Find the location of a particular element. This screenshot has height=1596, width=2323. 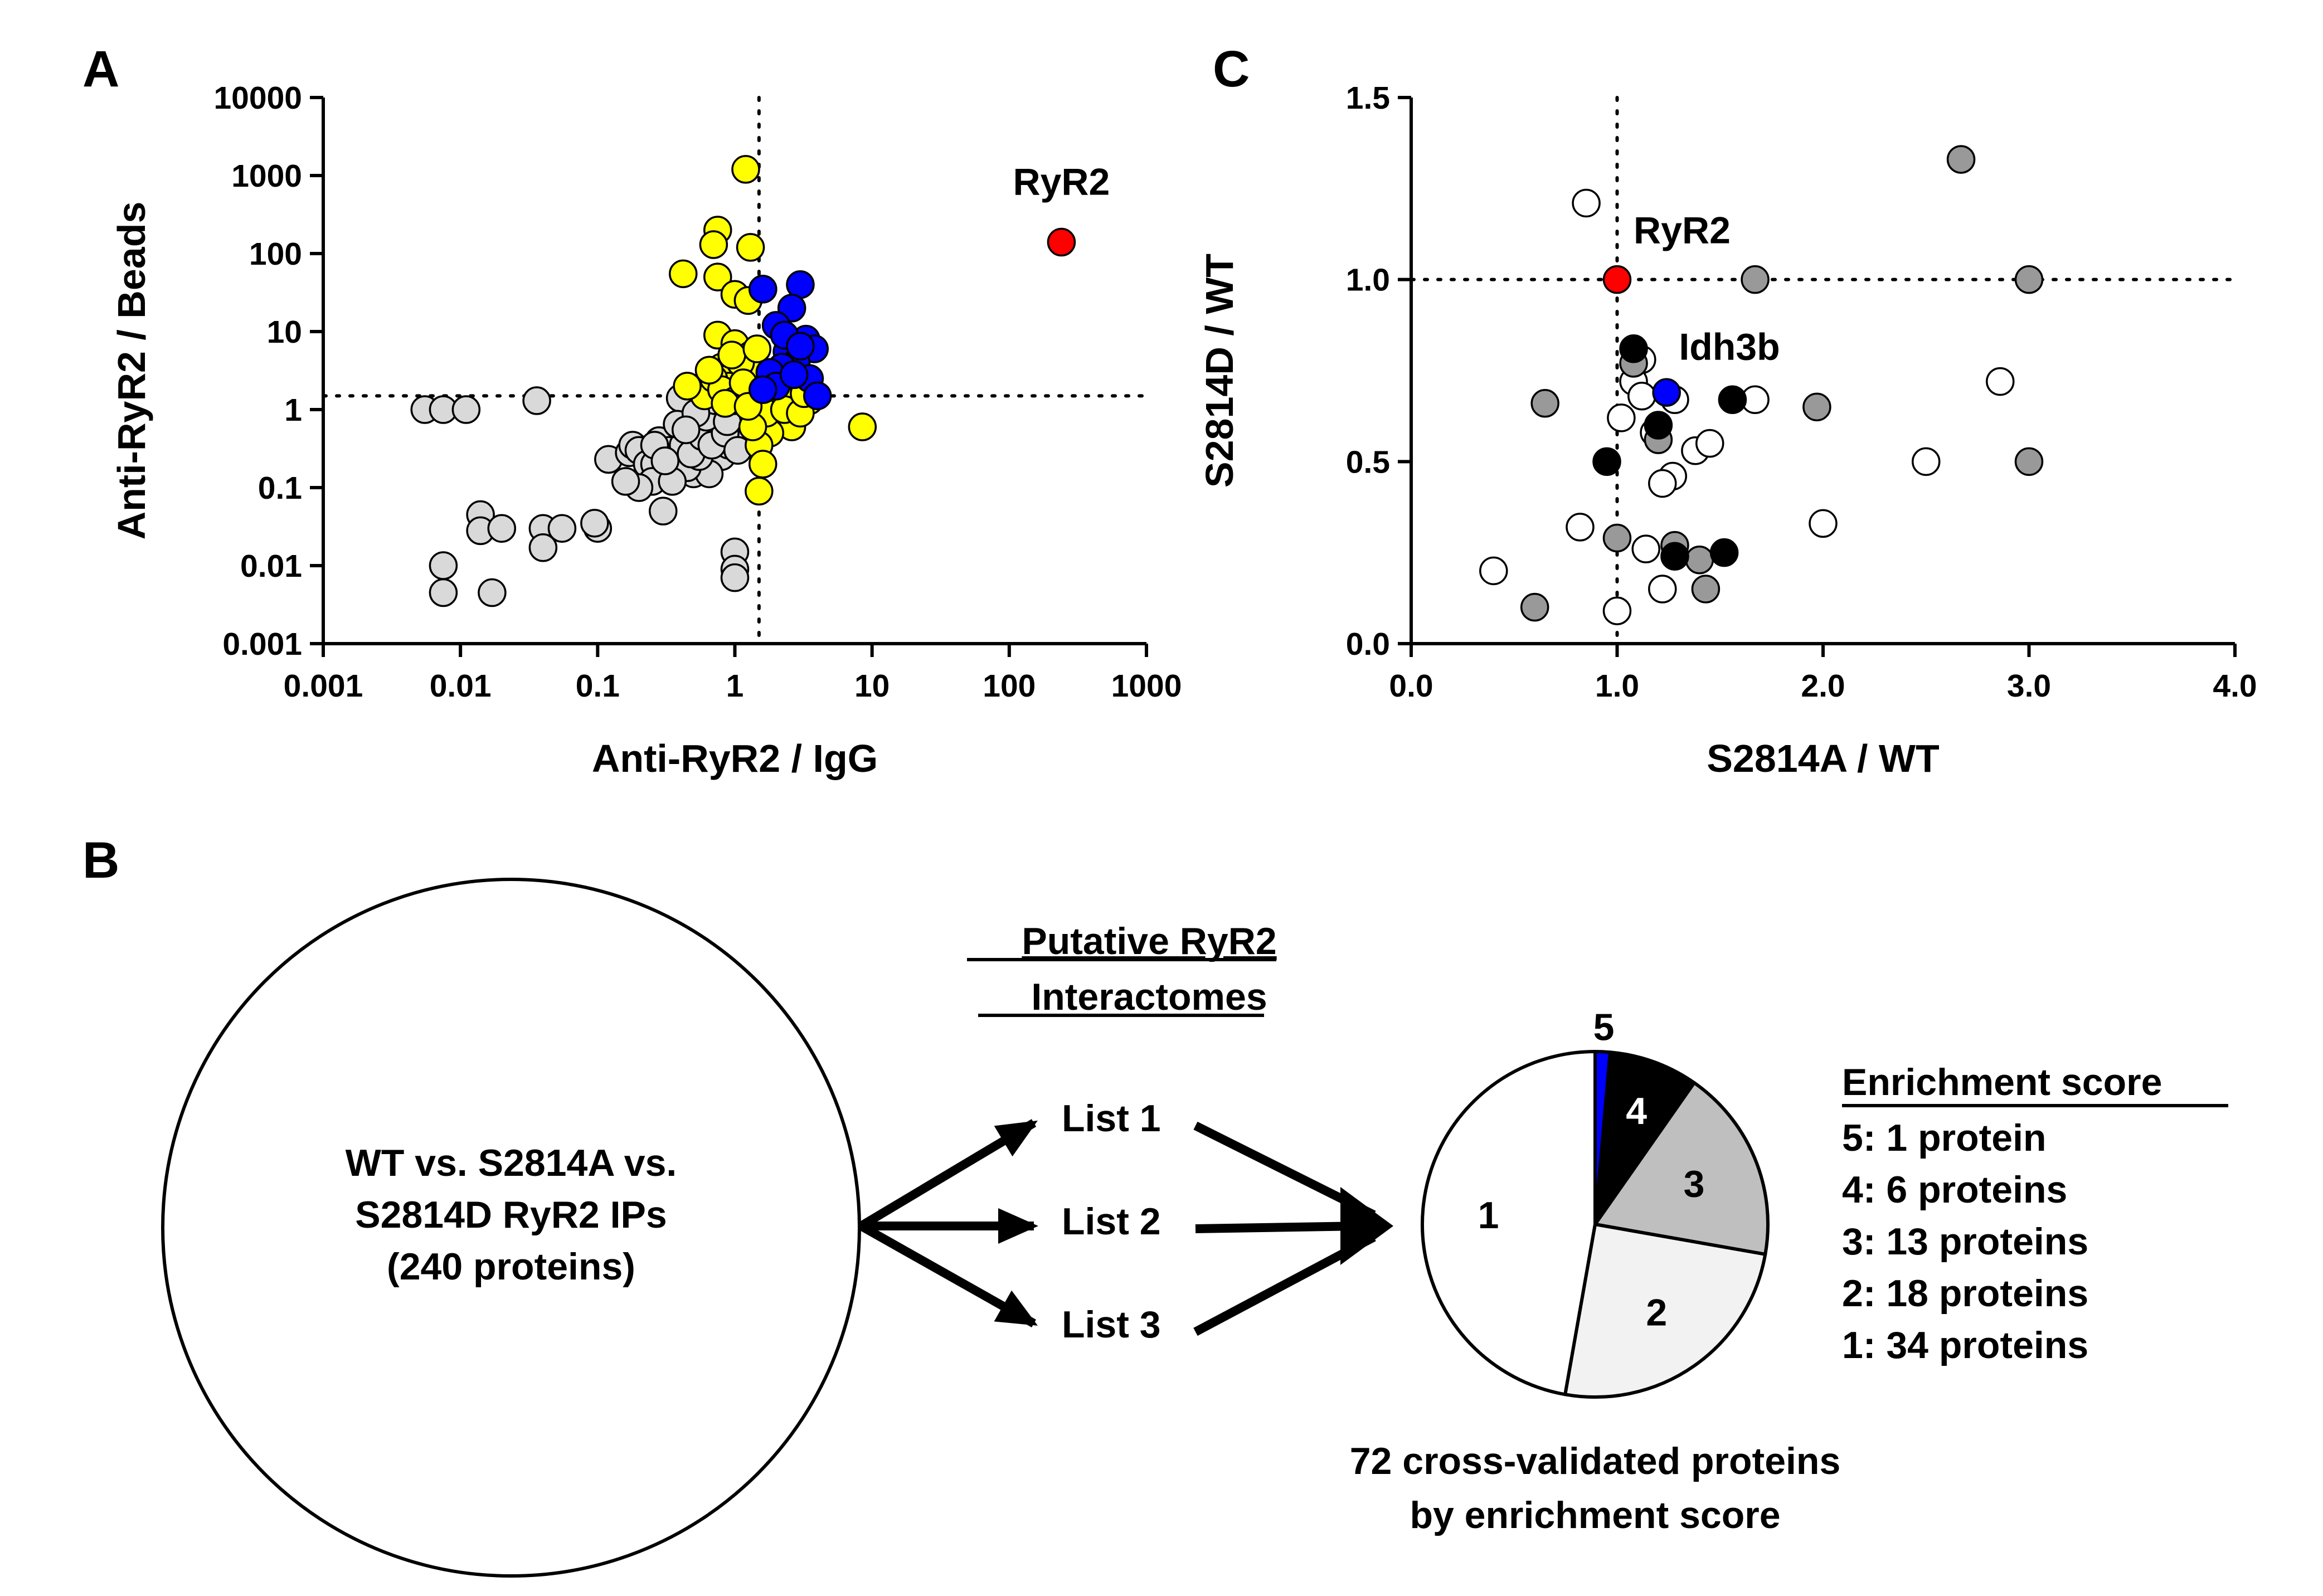

x-tick-label: 10 is located at coordinates (872, 686).